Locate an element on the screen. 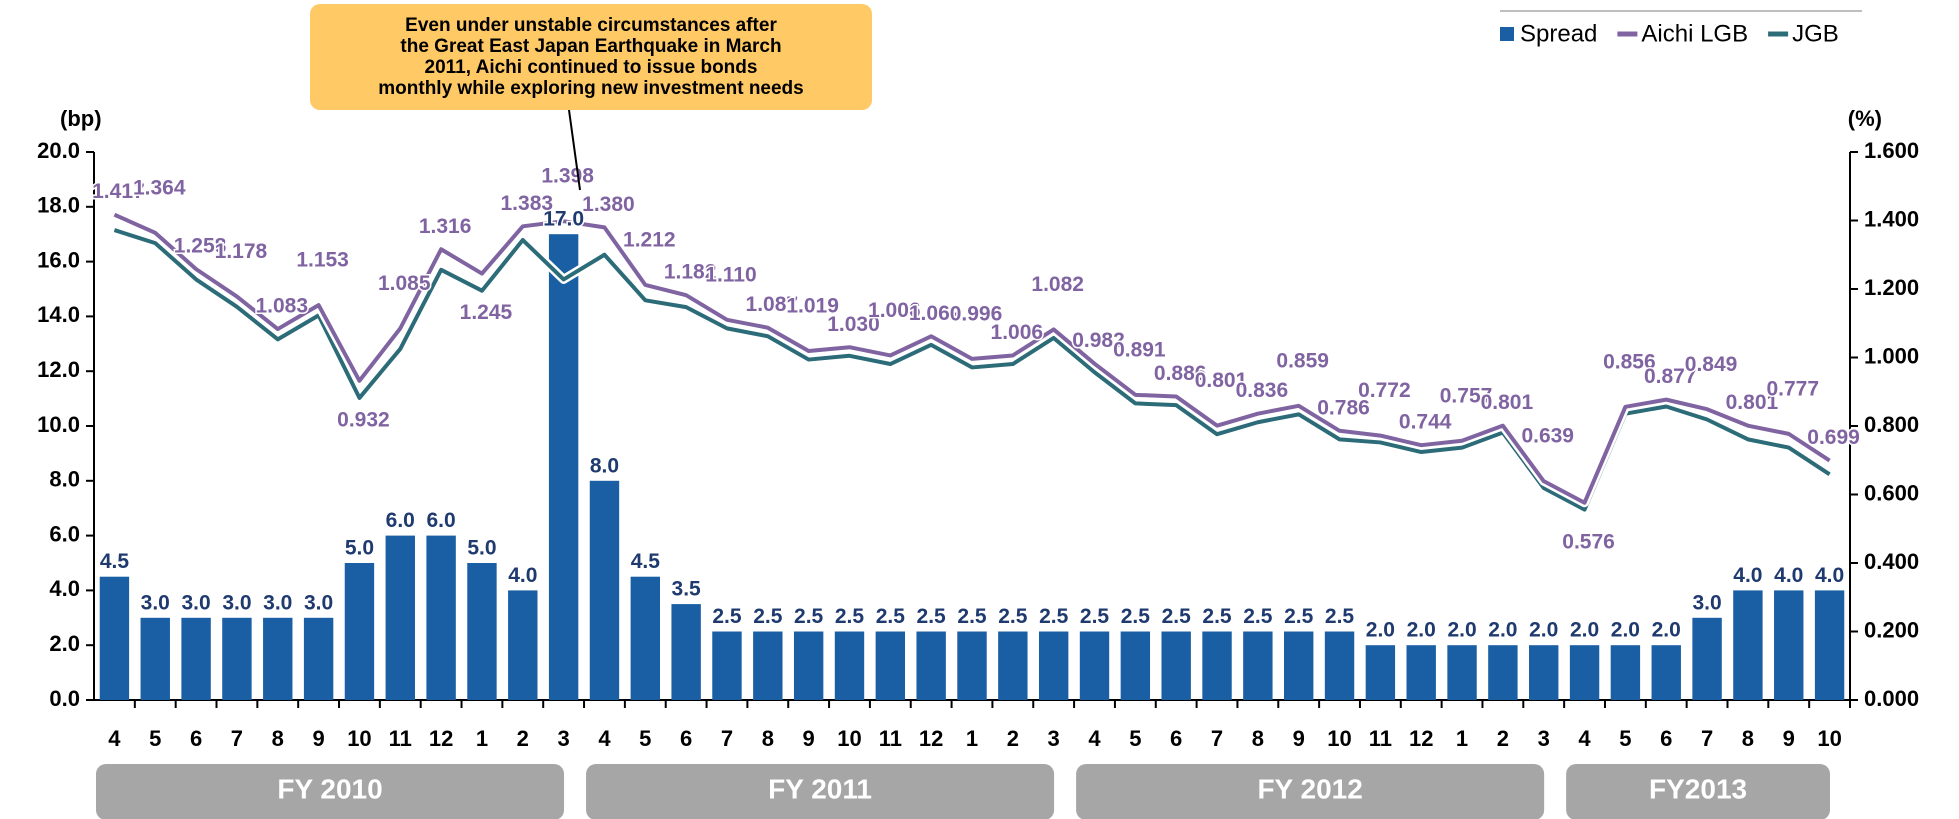 The width and height of the screenshot is (1959, 819). line-value-label: 1.417 is located at coordinates (118, 191).